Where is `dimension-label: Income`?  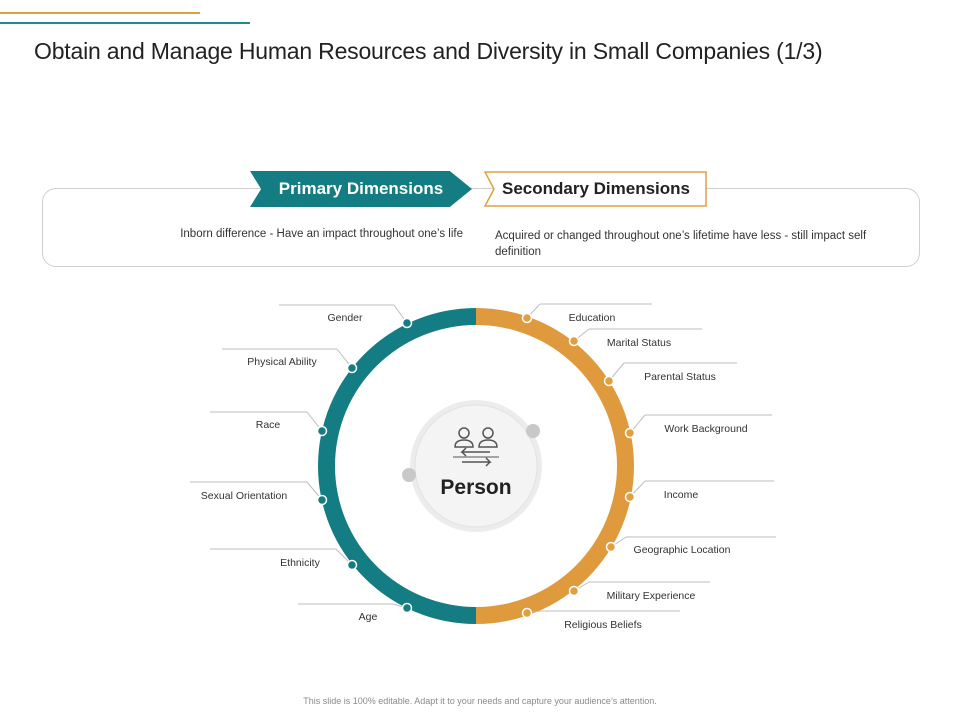
dimension-label: Income is located at coordinates (681, 495).